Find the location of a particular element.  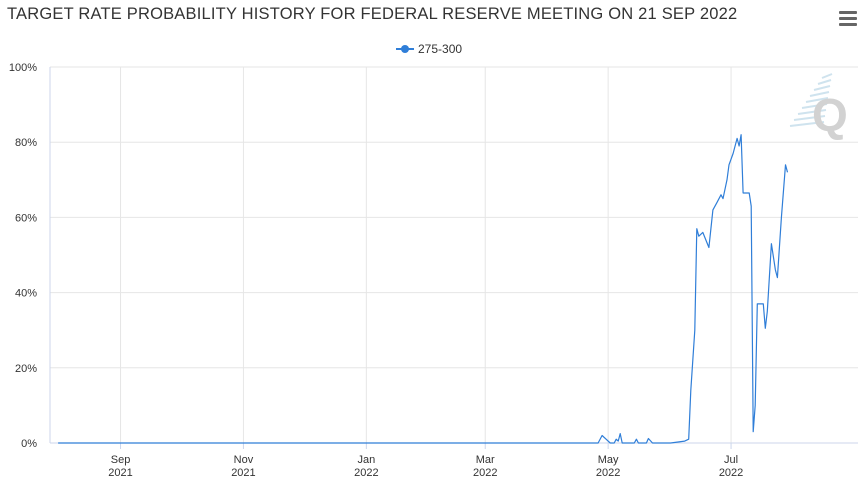

y-tick-label: 100% is located at coordinates (23, 68).